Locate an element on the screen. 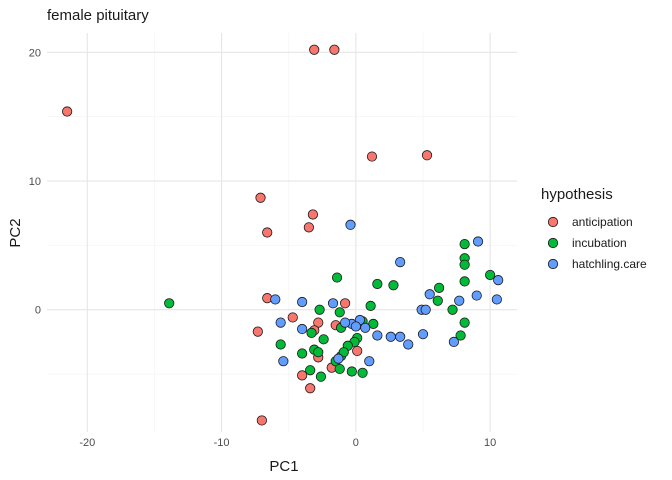 This screenshot has width=672, height=480. legend-key-anticipation is located at coordinates (553, 222).